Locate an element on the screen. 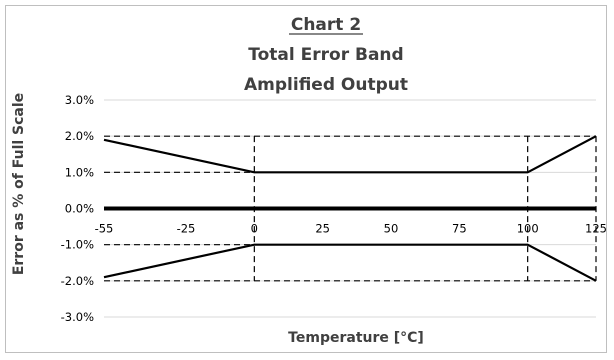 The height and width of the screenshot is (360, 614). chart-subtitle-2: Amplified Output is located at coordinates (326, 85).